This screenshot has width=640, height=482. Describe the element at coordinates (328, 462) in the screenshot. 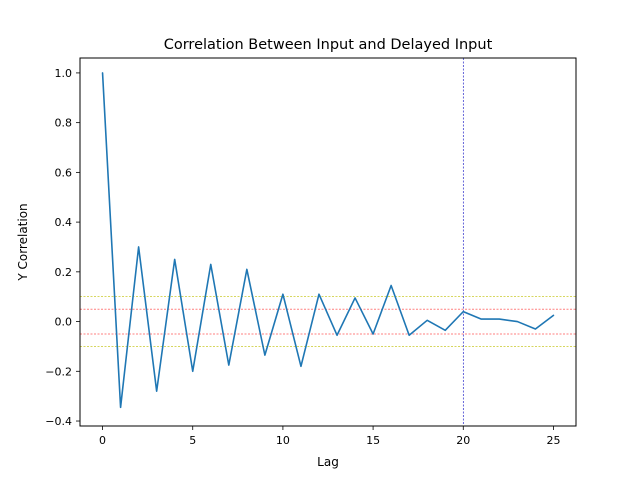

I see `x-axis-label: Lag` at that location.